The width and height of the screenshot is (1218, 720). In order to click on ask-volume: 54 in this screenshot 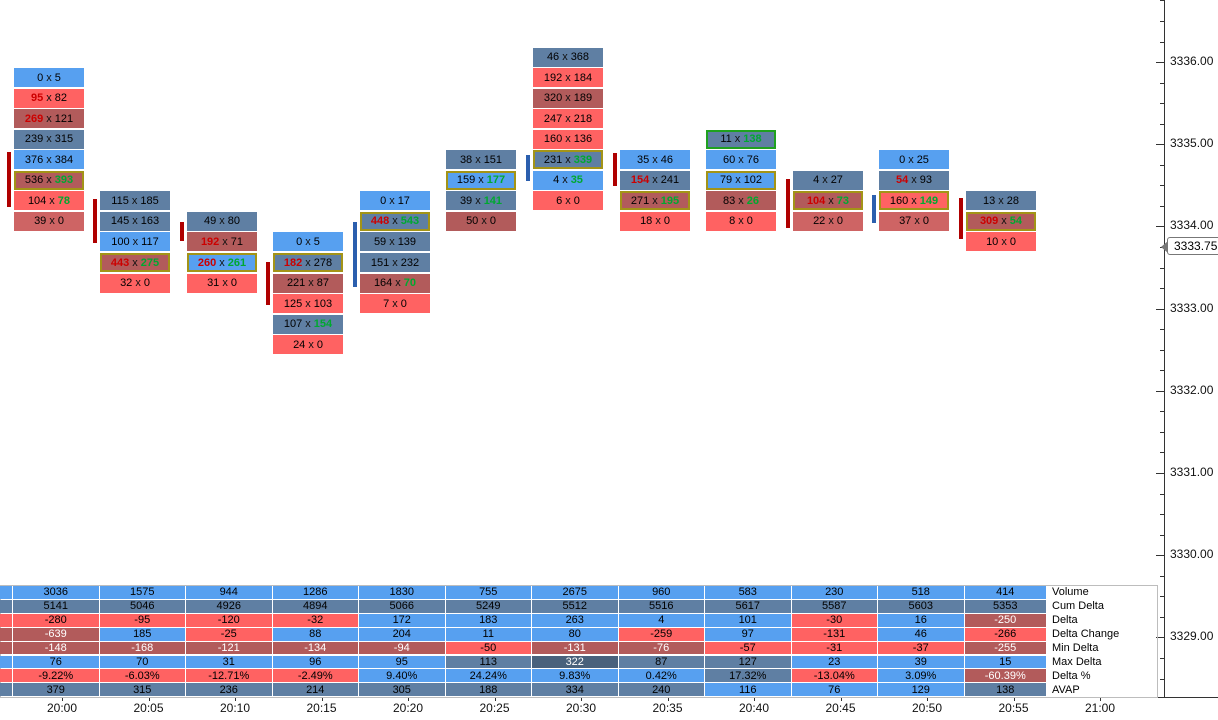, I will do `click(1016, 221)`.